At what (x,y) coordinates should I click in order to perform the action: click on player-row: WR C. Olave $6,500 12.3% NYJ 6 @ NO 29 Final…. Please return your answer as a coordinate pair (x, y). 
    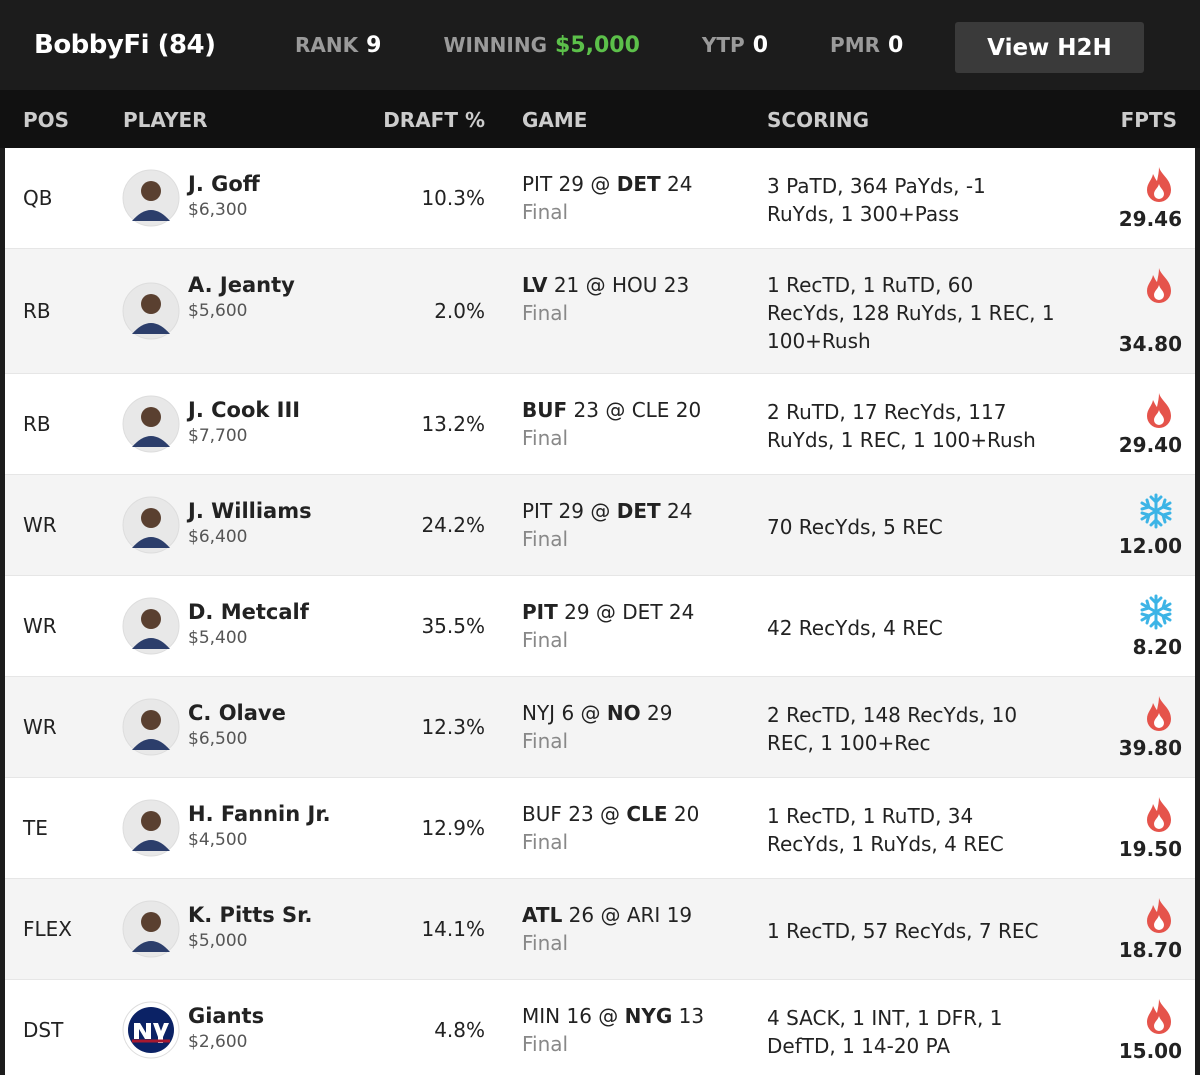
    Looking at the image, I should click on (600, 727).